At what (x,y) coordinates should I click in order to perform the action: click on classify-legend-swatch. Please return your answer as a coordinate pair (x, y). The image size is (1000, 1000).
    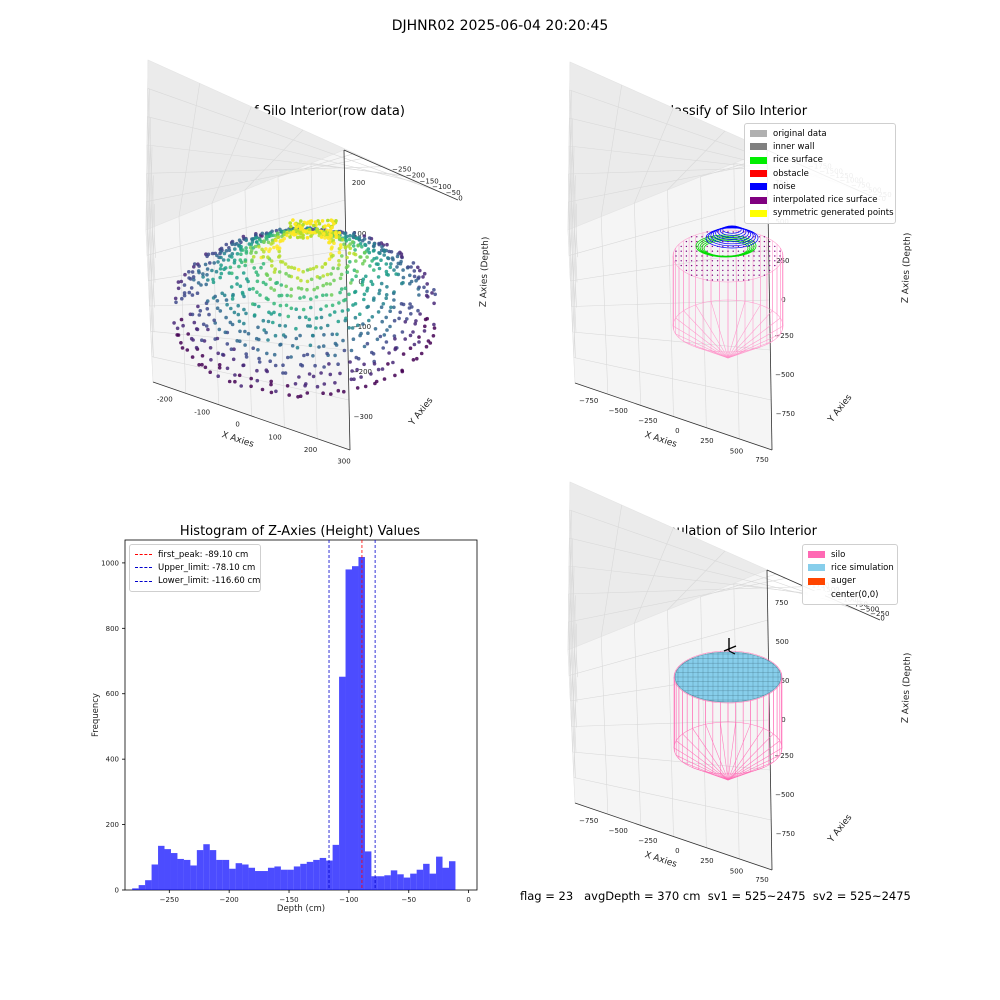
    Looking at the image, I should click on (758, 187).